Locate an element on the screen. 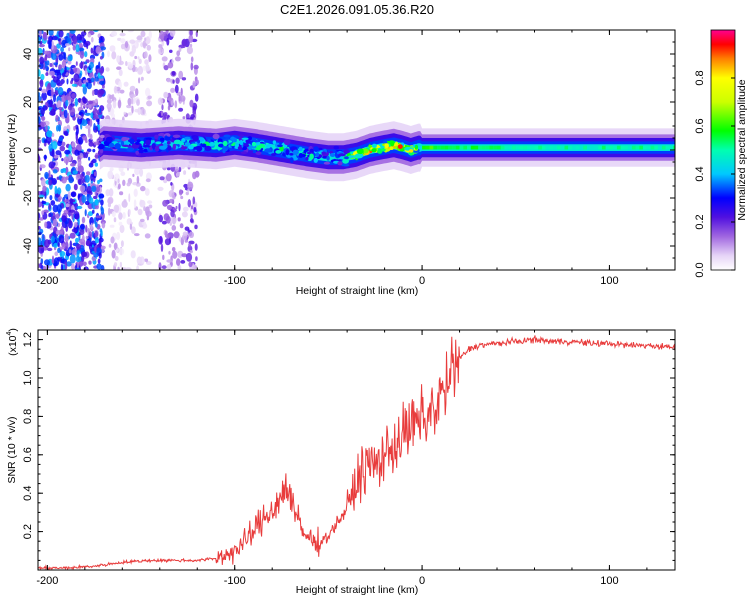  colorbar-ticks: 0.0 0.2 0.4 0.6 0.8 is located at coordinates (714, 174).